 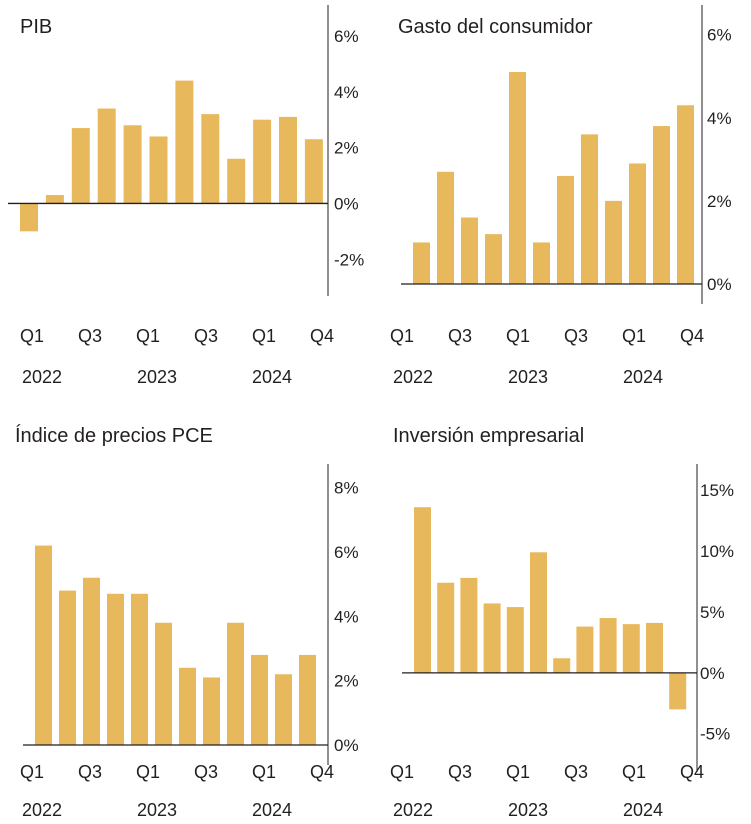 I want to click on y-tick-label: -2%, so click(x=349, y=259).